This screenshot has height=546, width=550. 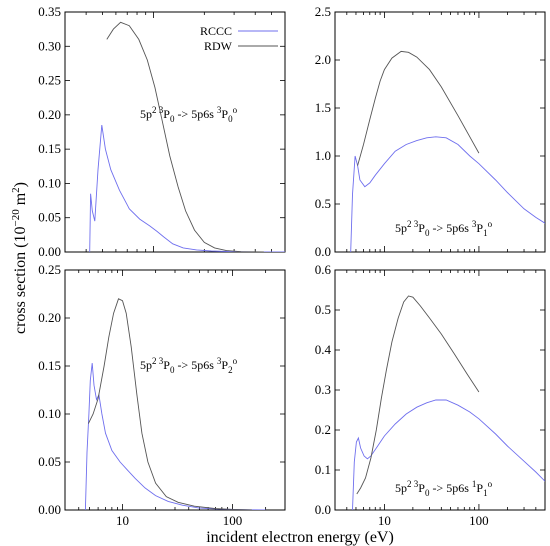 What do you see at coordinates (20, 184) in the screenshot?
I see `y-axis-title-suffix: )` at bounding box center [20, 184].